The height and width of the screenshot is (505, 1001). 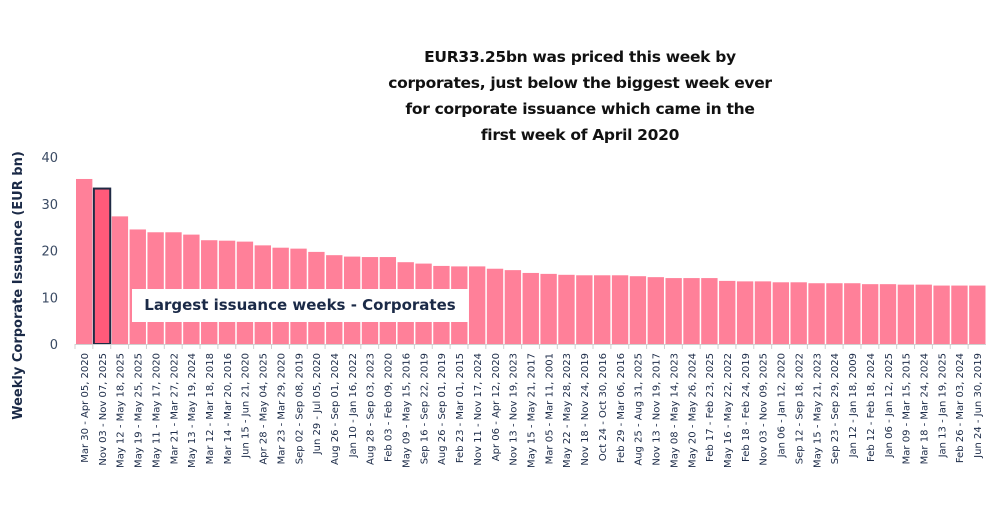 I want to click on x-tick-label: Oct 24 - Oct 30, 2016, so click(x=603, y=407).